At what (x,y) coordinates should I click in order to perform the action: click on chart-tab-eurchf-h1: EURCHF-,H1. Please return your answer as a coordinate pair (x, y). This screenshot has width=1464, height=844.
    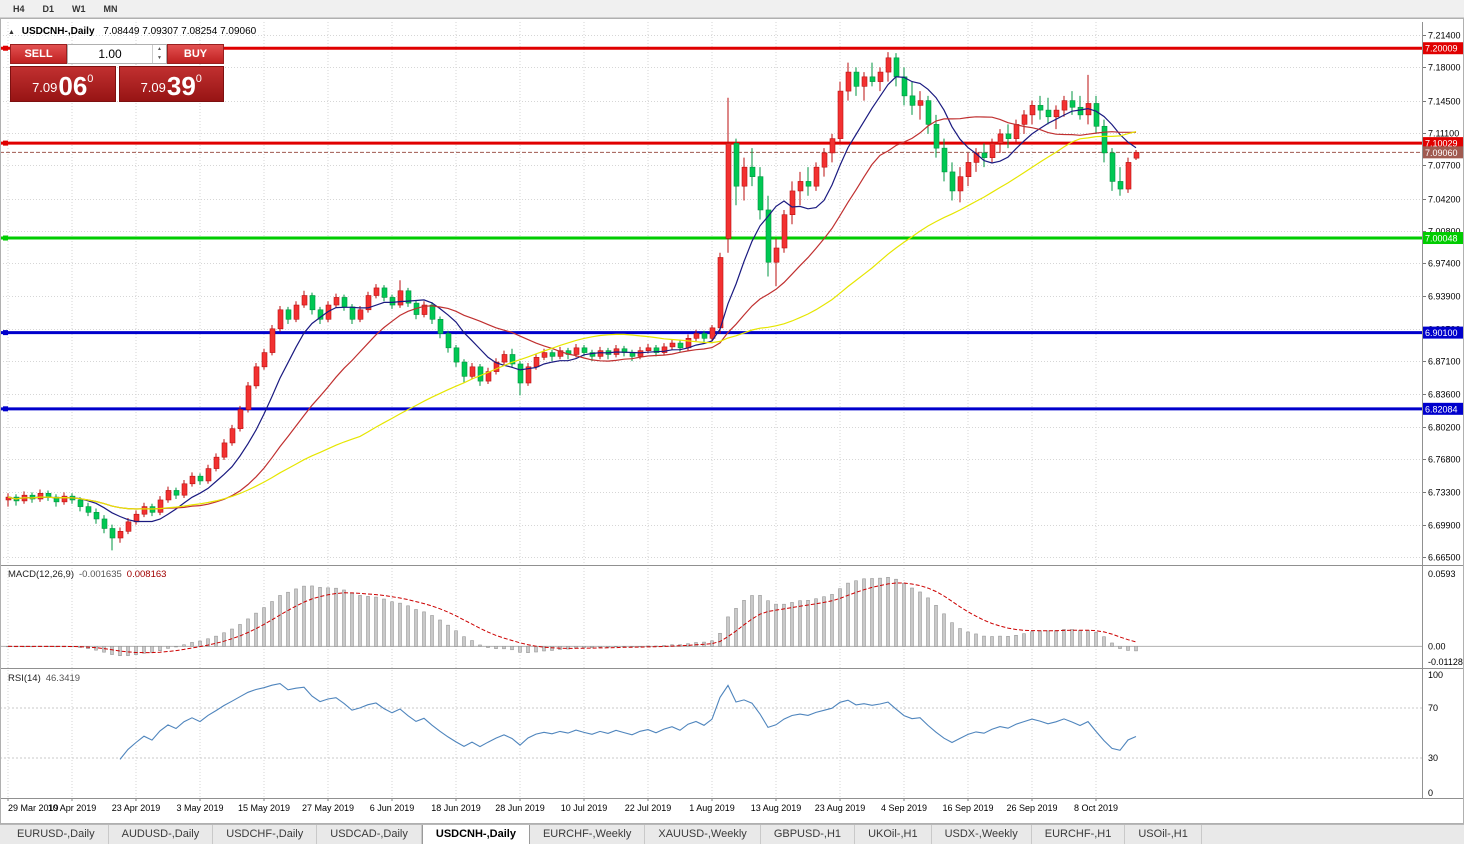
    Looking at the image, I should click on (1079, 834).